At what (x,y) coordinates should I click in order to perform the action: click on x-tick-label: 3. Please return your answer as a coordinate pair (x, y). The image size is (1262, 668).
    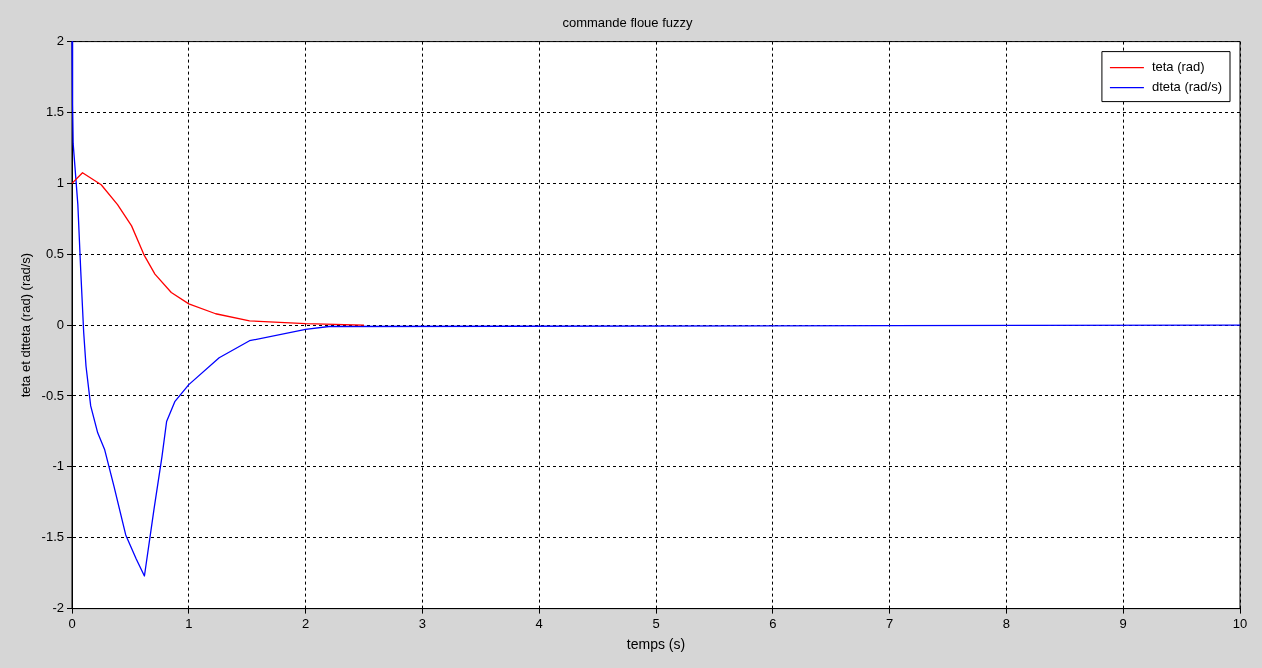
    Looking at the image, I should click on (422, 623).